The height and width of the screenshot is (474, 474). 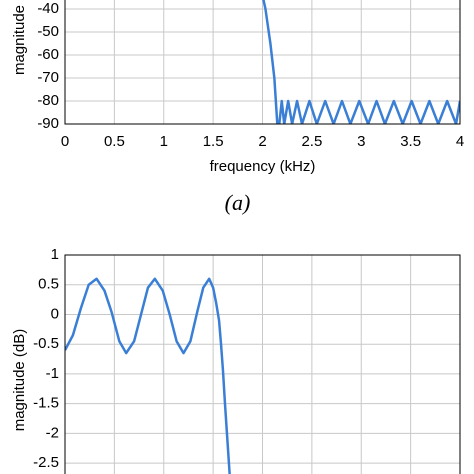 I want to click on x-tick-label: 0.5, so click(x=114, y=141).